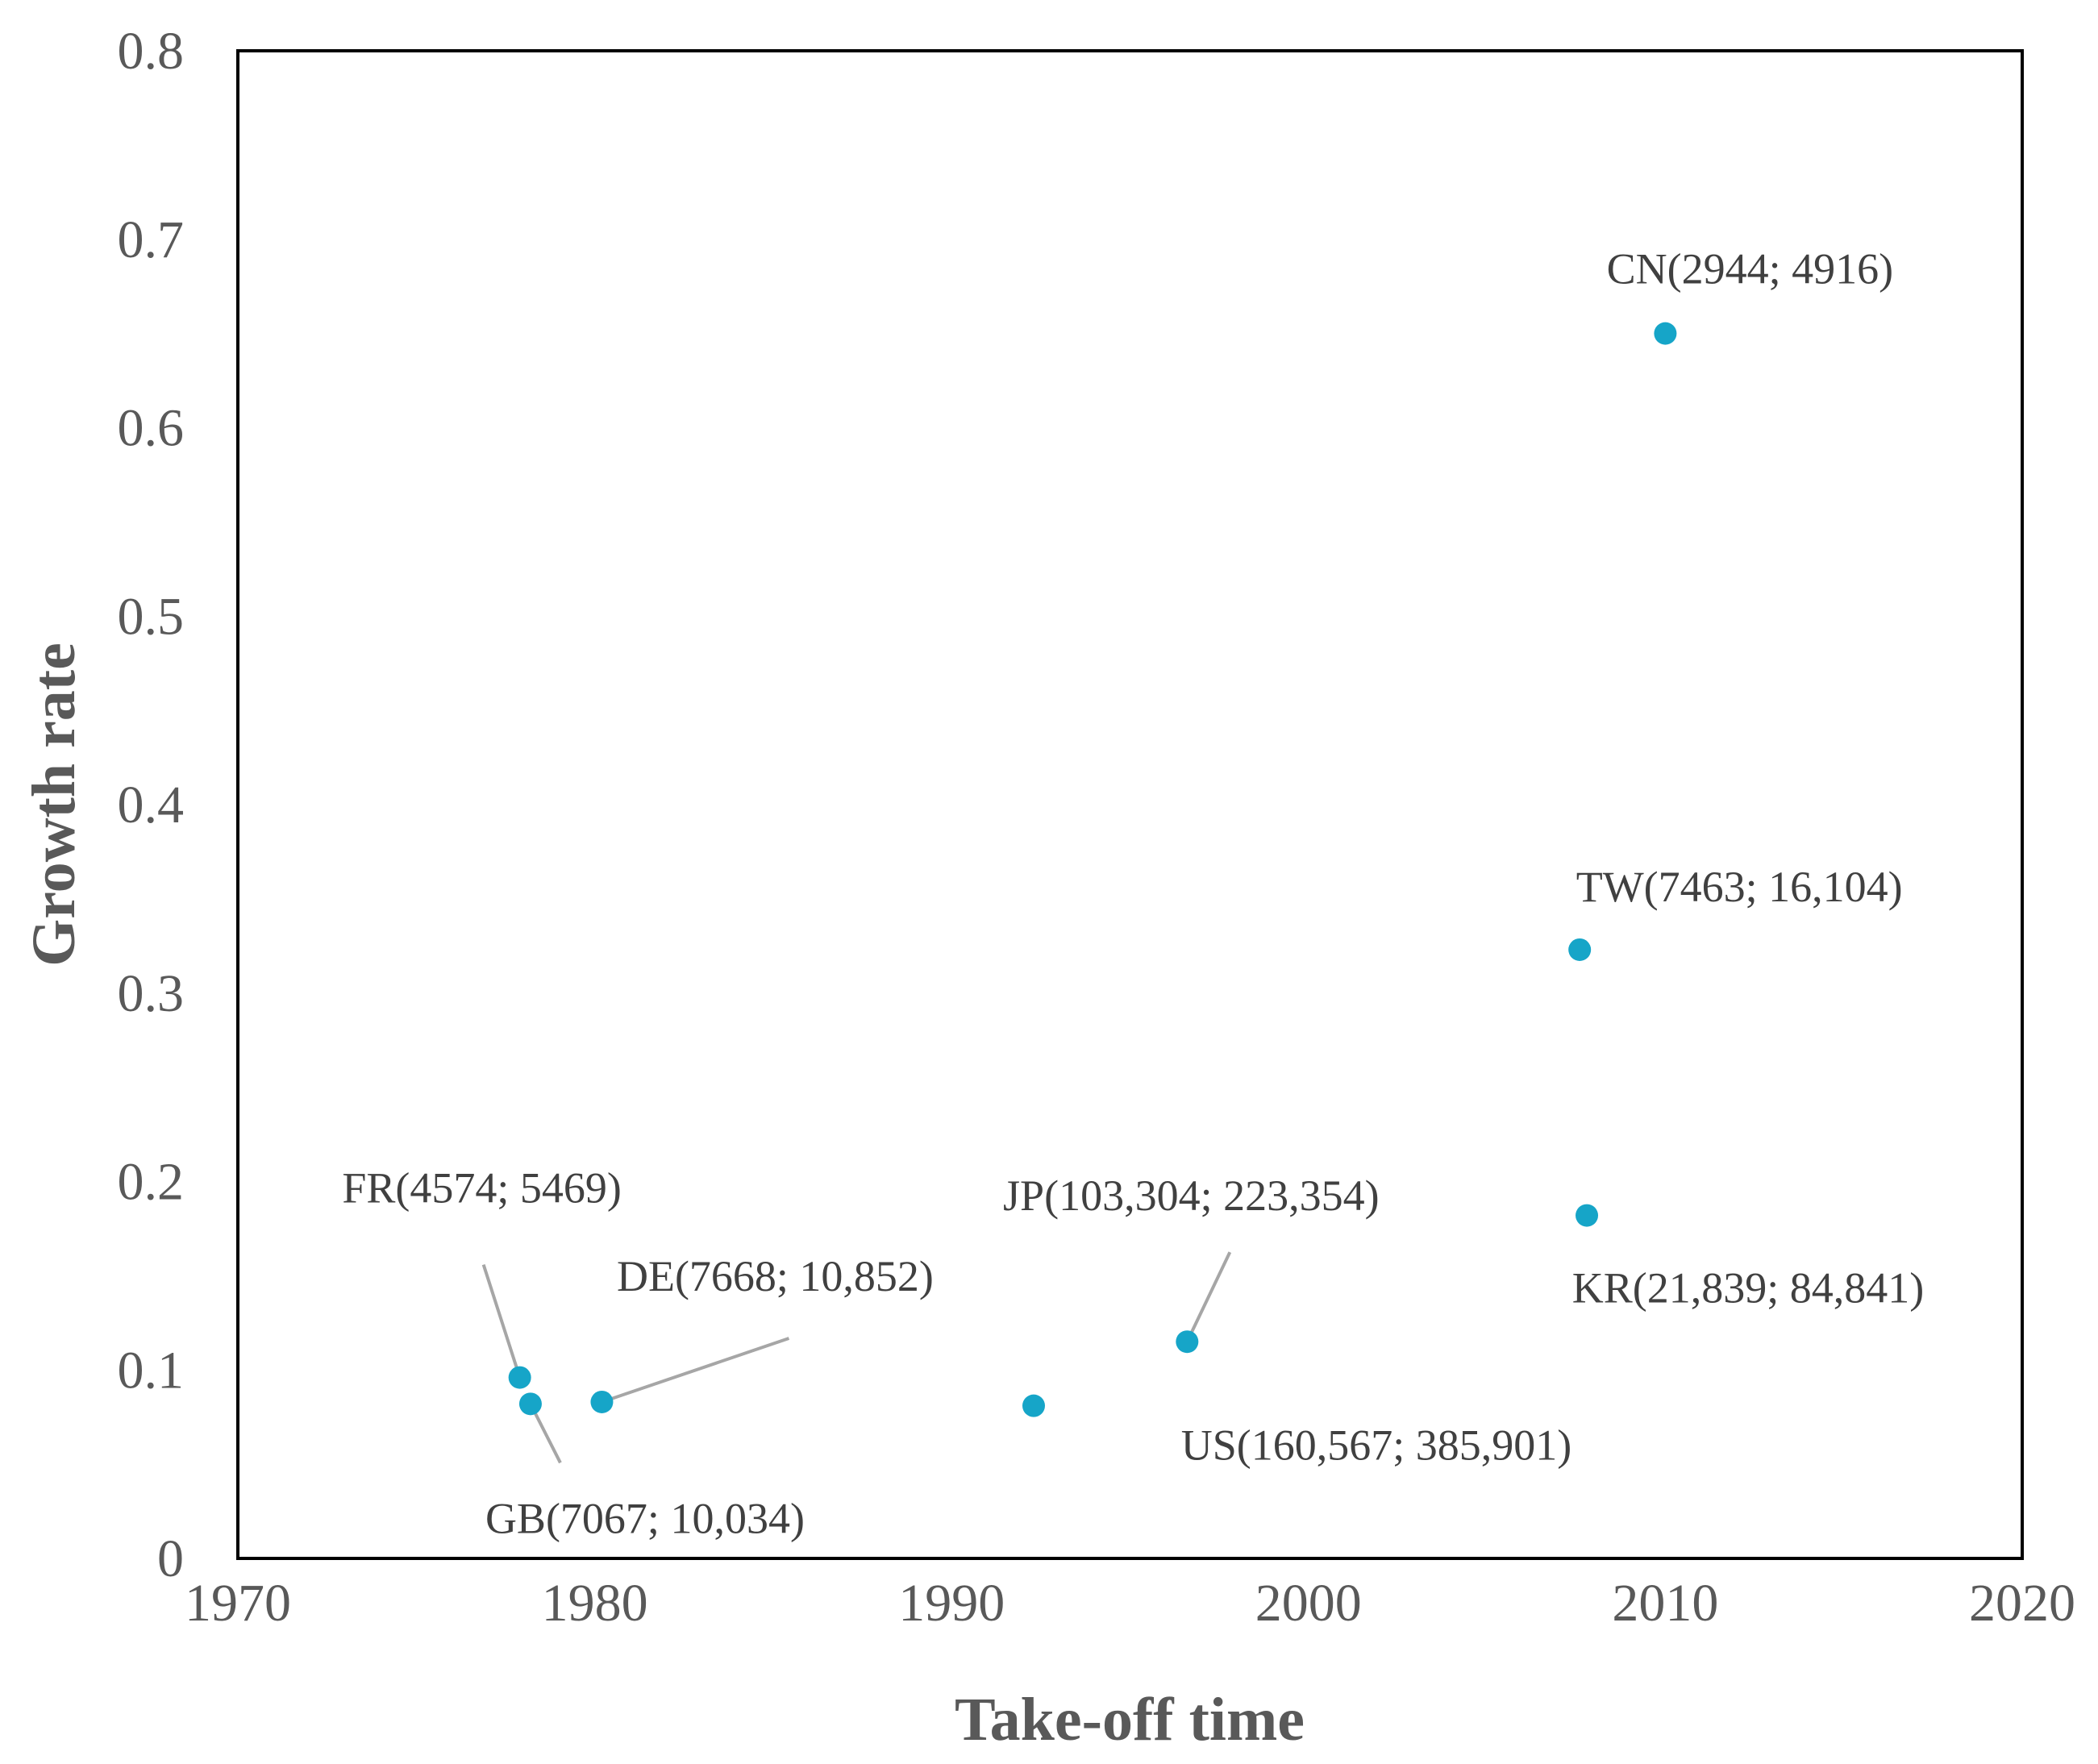  I want to click on x-tick-label: 2020, so click(2022, 1603).